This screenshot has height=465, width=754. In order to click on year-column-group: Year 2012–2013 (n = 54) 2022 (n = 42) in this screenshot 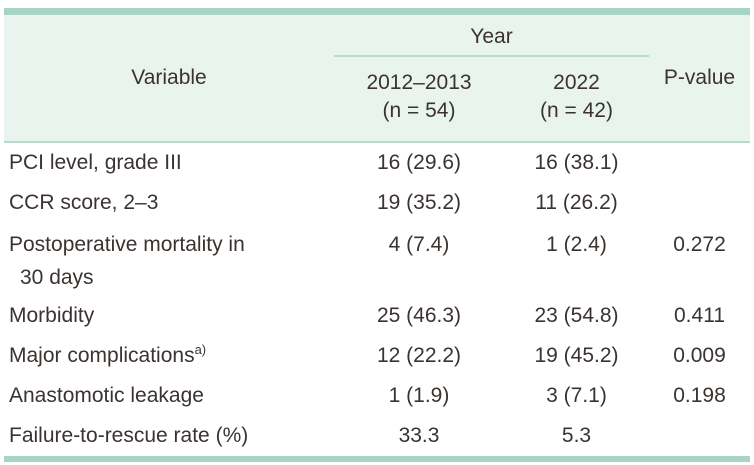, I will do `click(491, 78)`.